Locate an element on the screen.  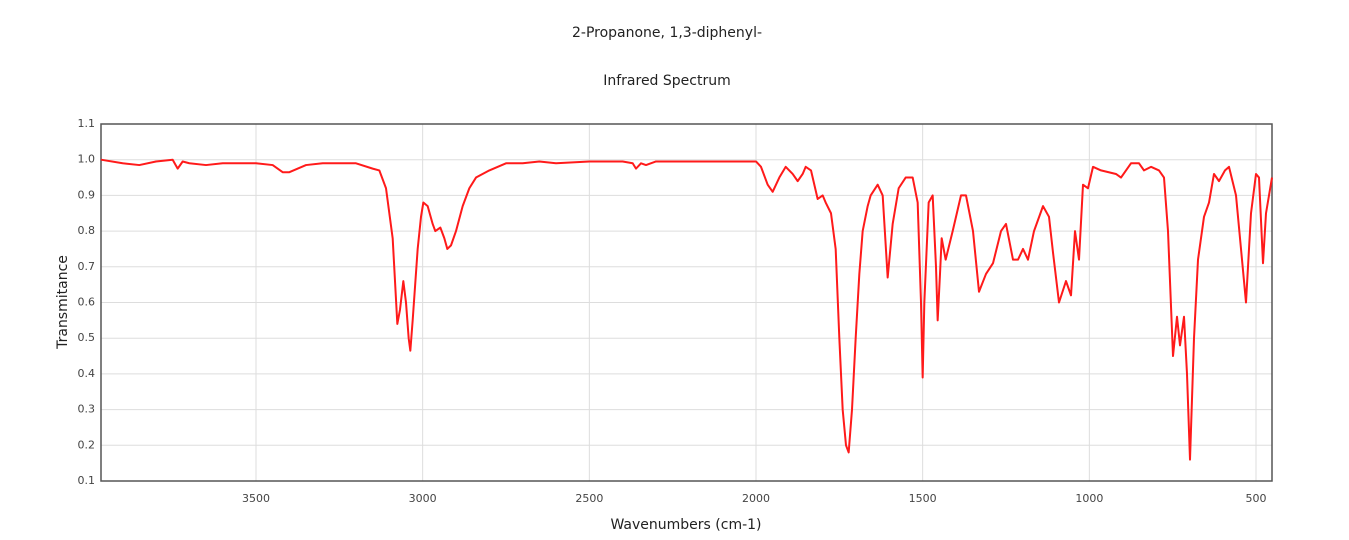
x-tick-label: 2000 is located at coordinates (756, 498).